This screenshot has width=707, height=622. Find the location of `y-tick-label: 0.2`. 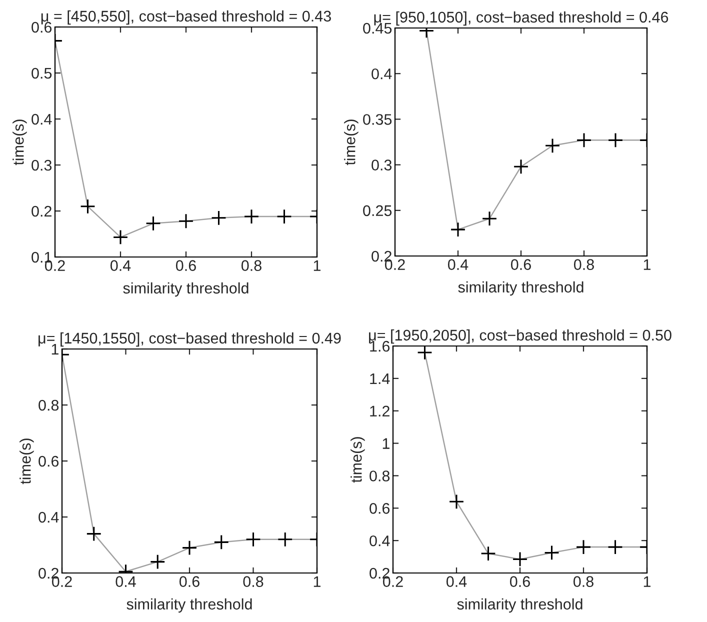

y-tick-label: 0.2 is located at coordinates (42, 211).